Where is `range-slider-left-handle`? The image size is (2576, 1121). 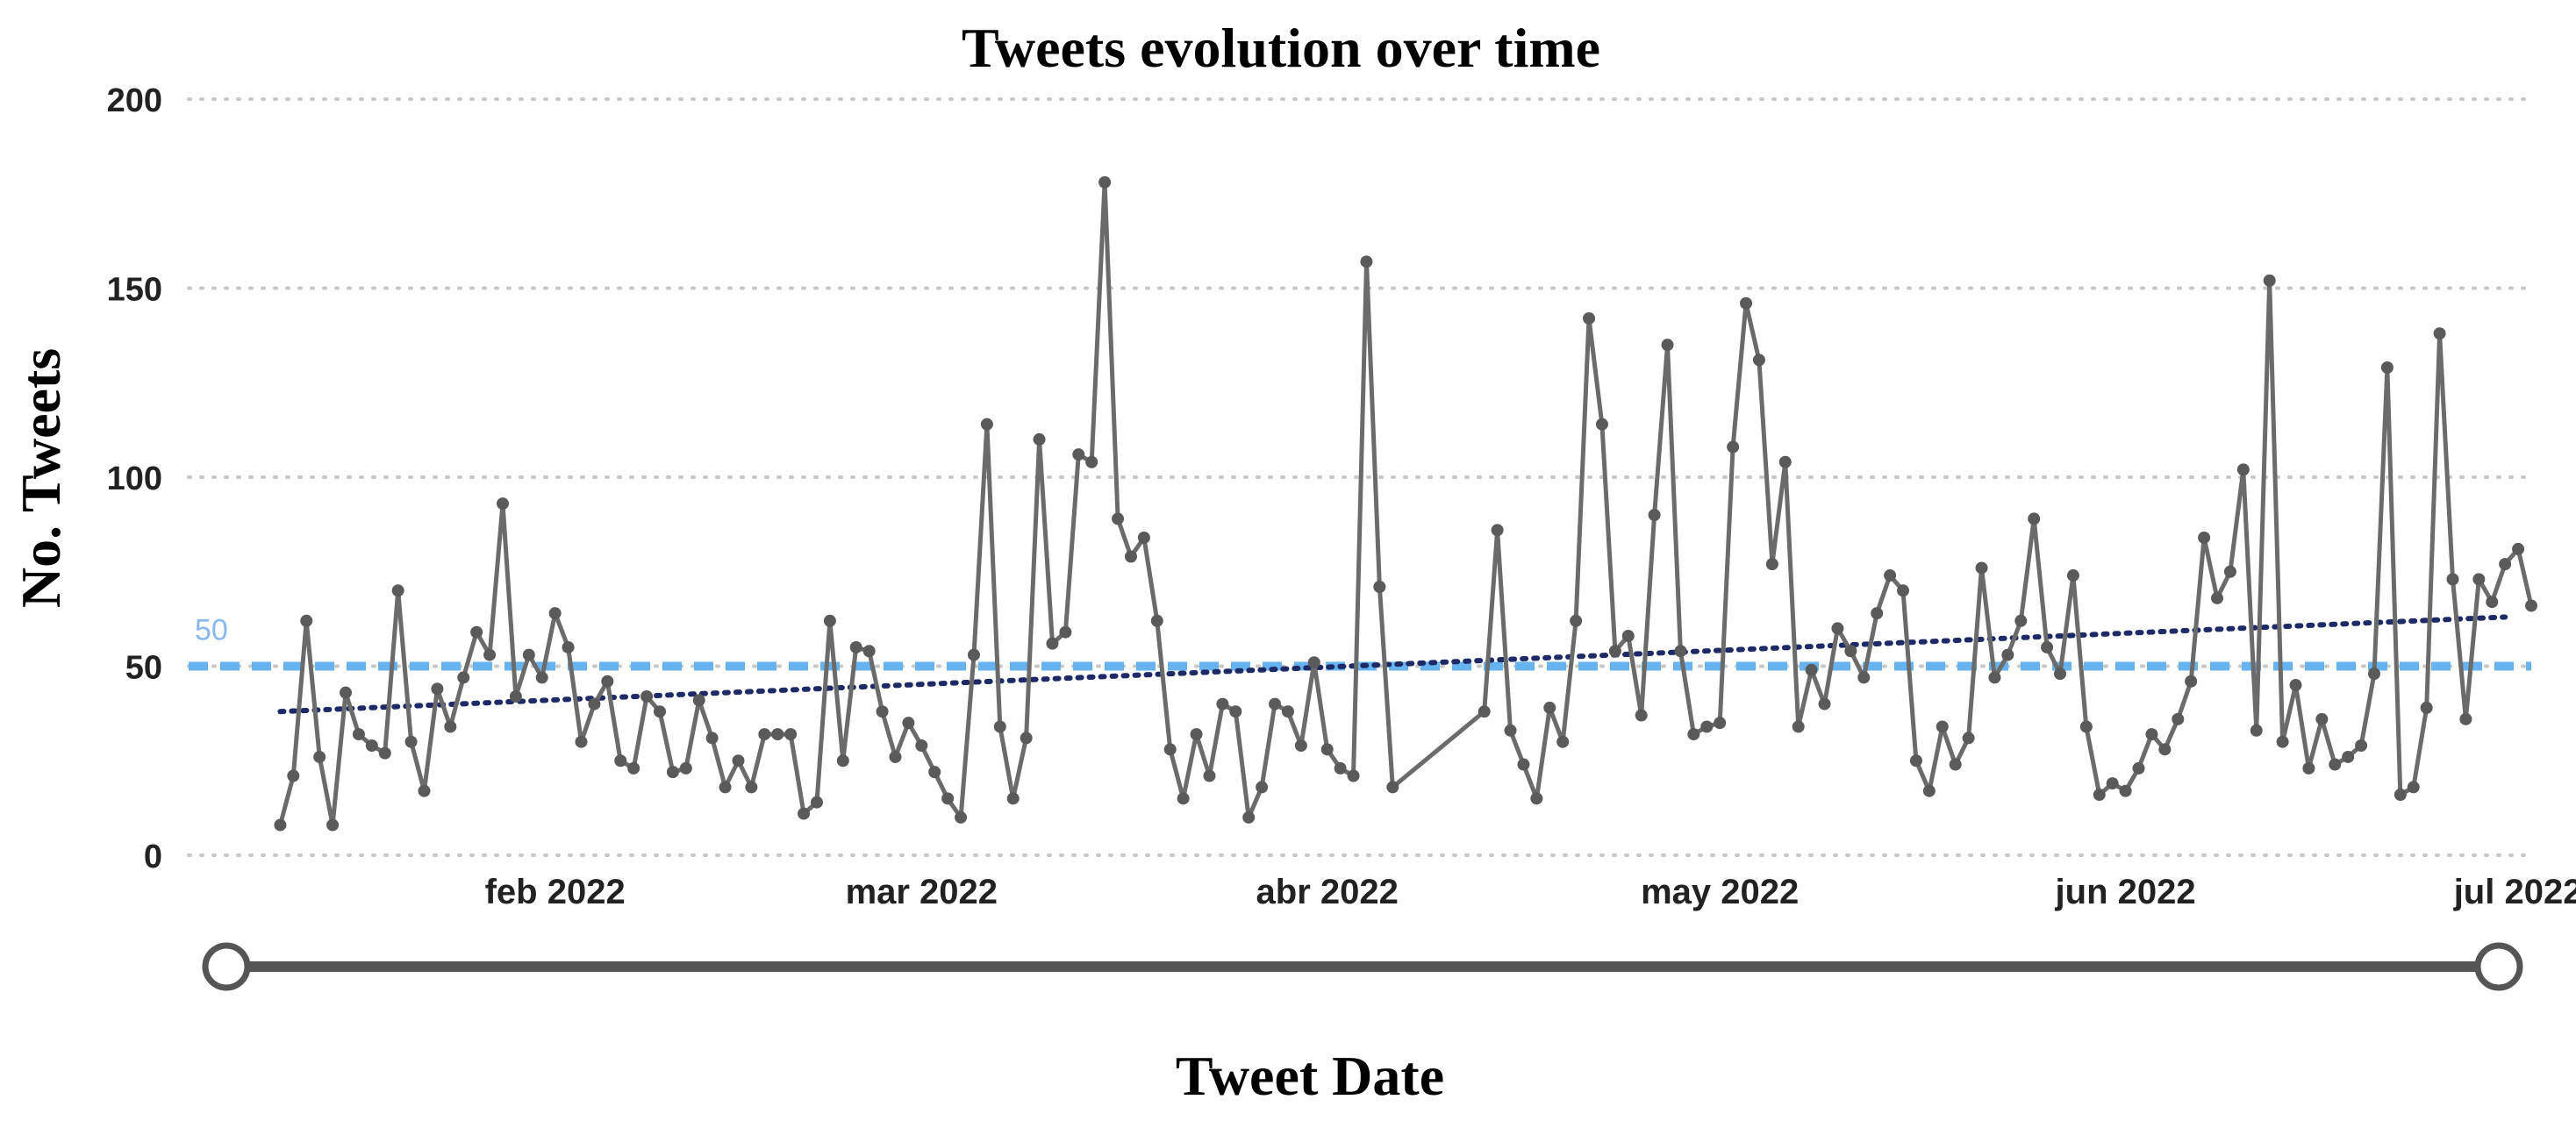 range-slider-left-handle is located at coordinates (226, 966).